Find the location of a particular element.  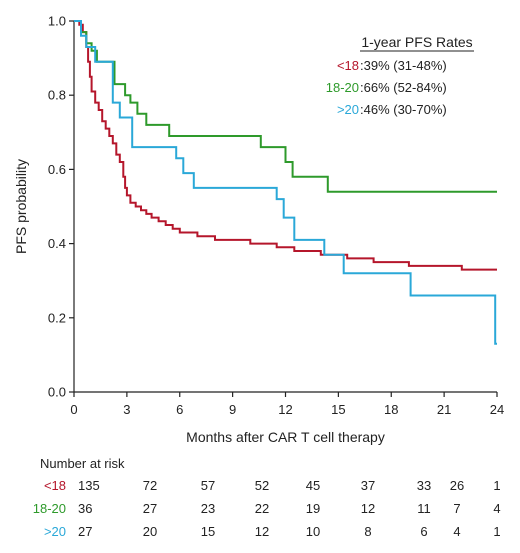

y-axis-title: PFS probability is located at coordinates (21, 206).